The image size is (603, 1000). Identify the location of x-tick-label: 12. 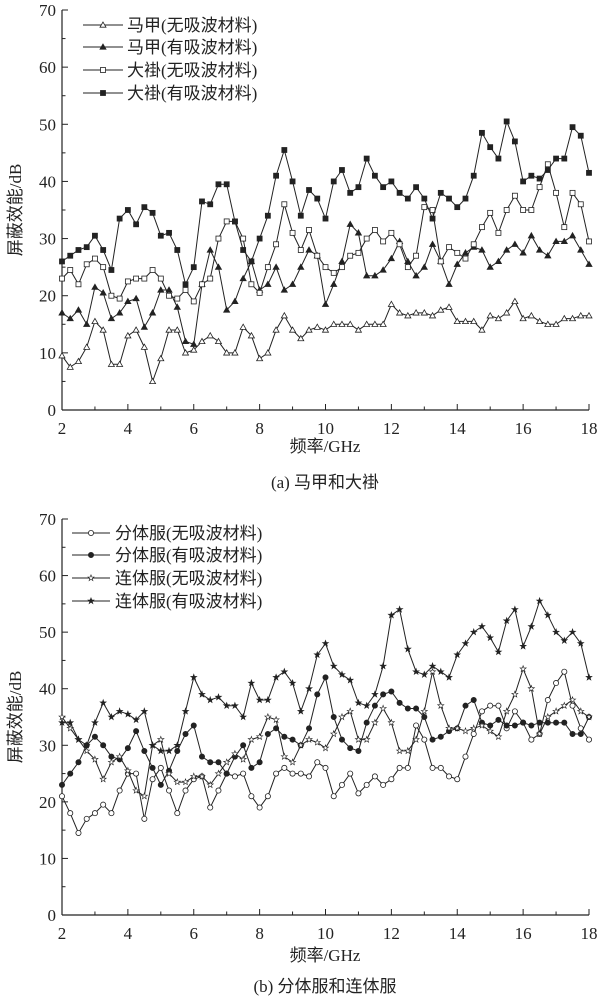
(391, 428).